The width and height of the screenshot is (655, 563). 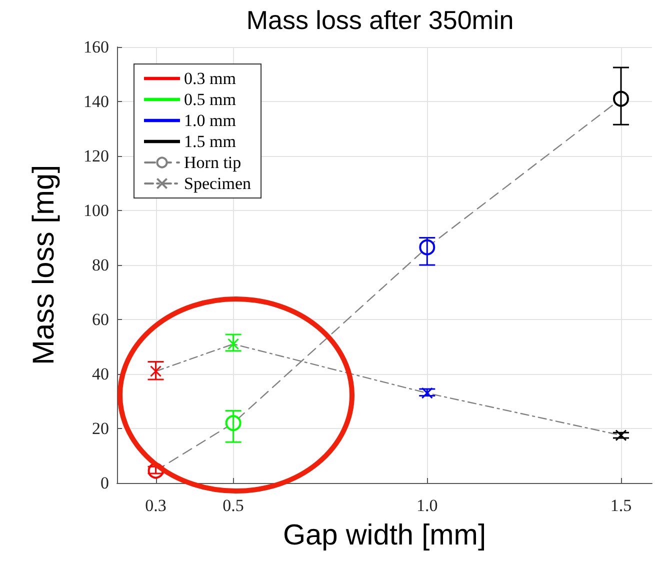 What do you see at coordinates (380, 20) in the screenshot?
I see `chart-title: Mass loss after 350min` at bounding box center [380, 20].